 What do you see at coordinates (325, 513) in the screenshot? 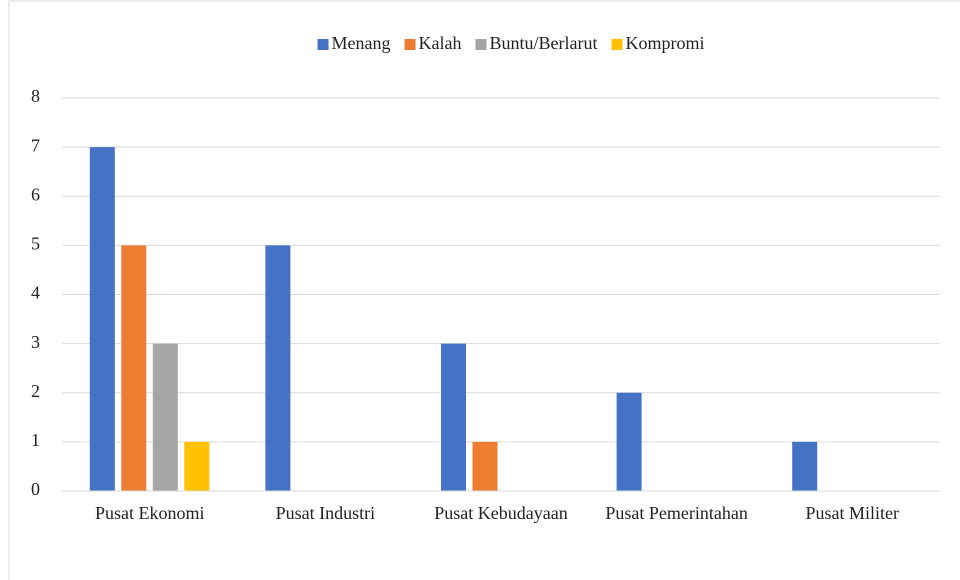
I see `x-tick-label: Pusat Industri` at bounding box center [325, 513].